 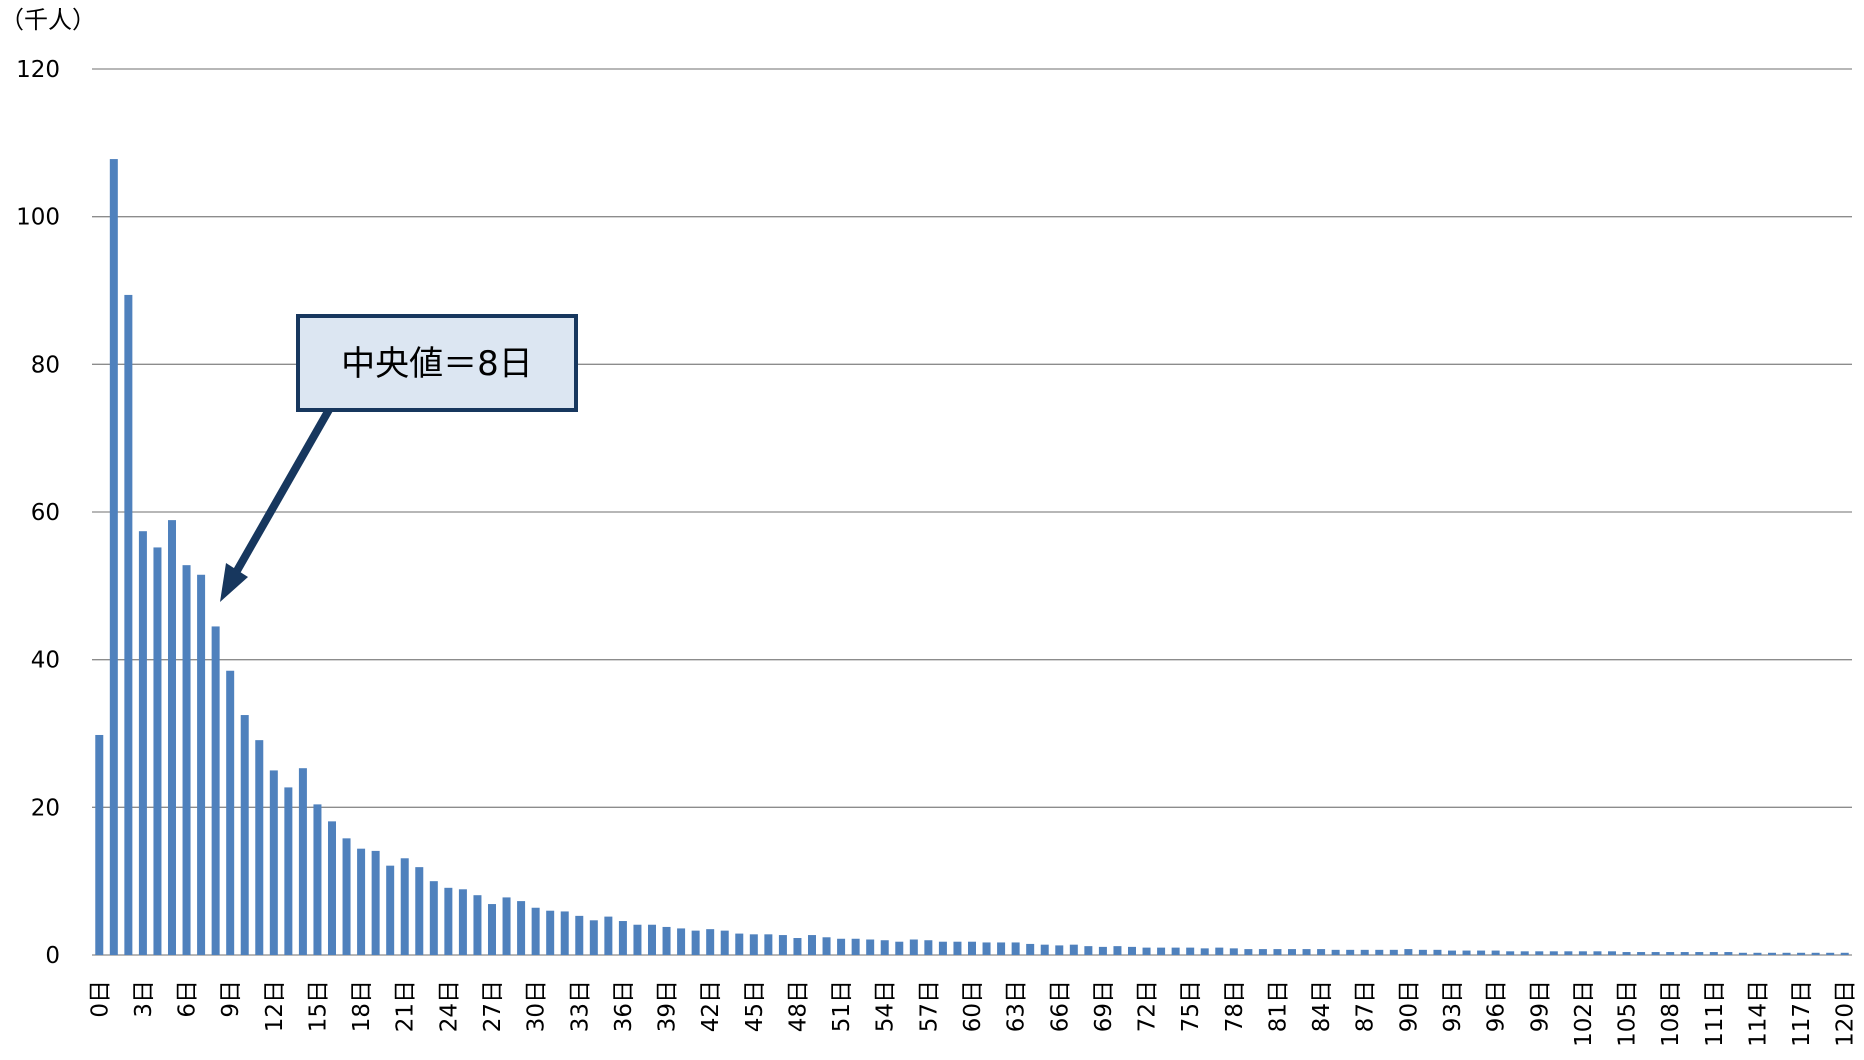 What do you see at coordinates (1366, 1006) in the screenshot?
I see `x-tick-label: 87日` at bounding box center [1366, 1006].